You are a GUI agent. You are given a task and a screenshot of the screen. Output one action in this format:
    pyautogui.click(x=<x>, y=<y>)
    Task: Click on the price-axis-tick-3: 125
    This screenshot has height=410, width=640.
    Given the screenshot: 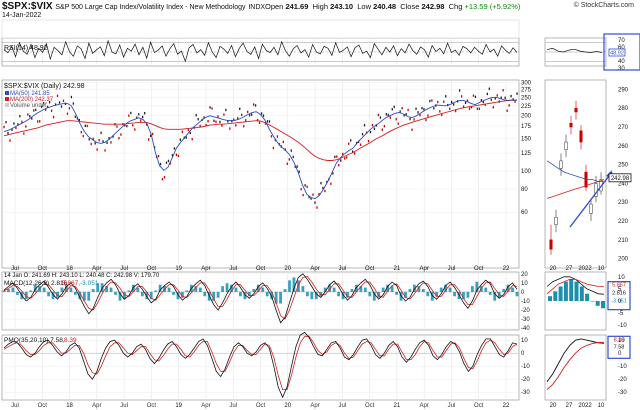 What is the action you would take?
    pyautogui.click(x=526, y=154)
    